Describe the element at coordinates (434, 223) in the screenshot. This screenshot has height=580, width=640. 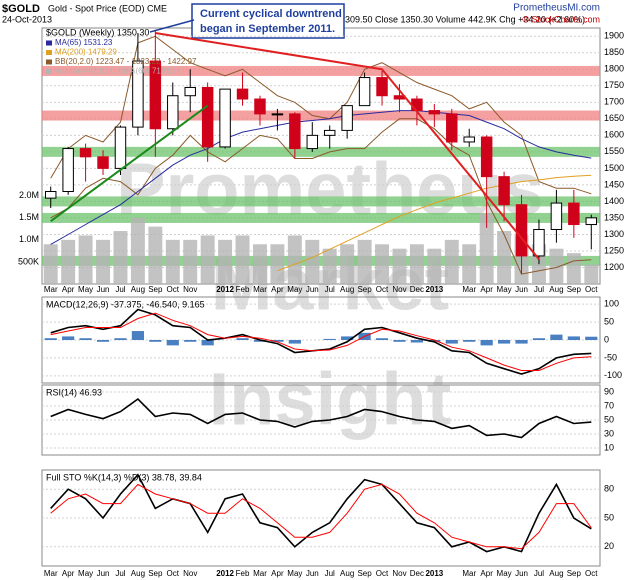
I see `moving-average` at that location.